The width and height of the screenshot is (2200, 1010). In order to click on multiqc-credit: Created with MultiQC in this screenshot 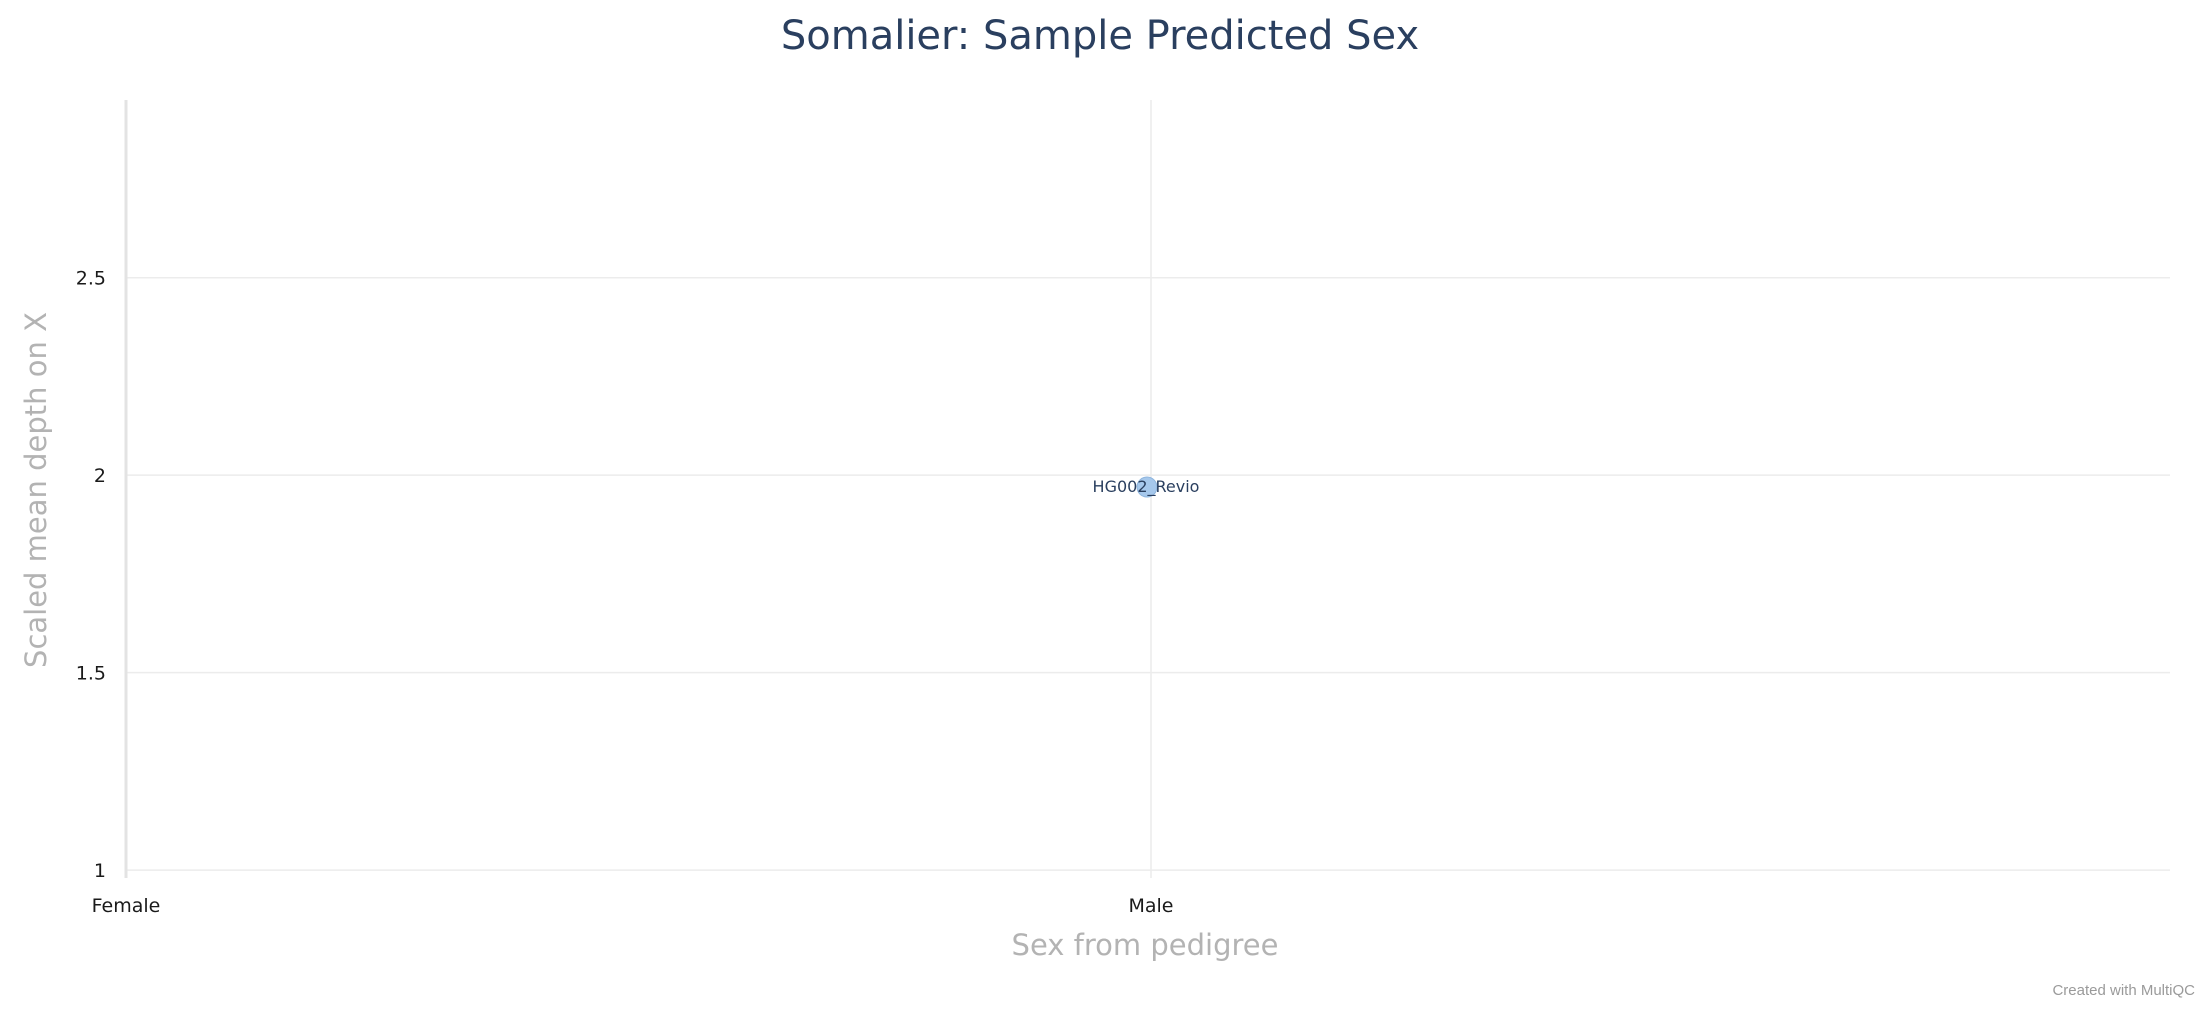, I will do `click(2123, 990)`.